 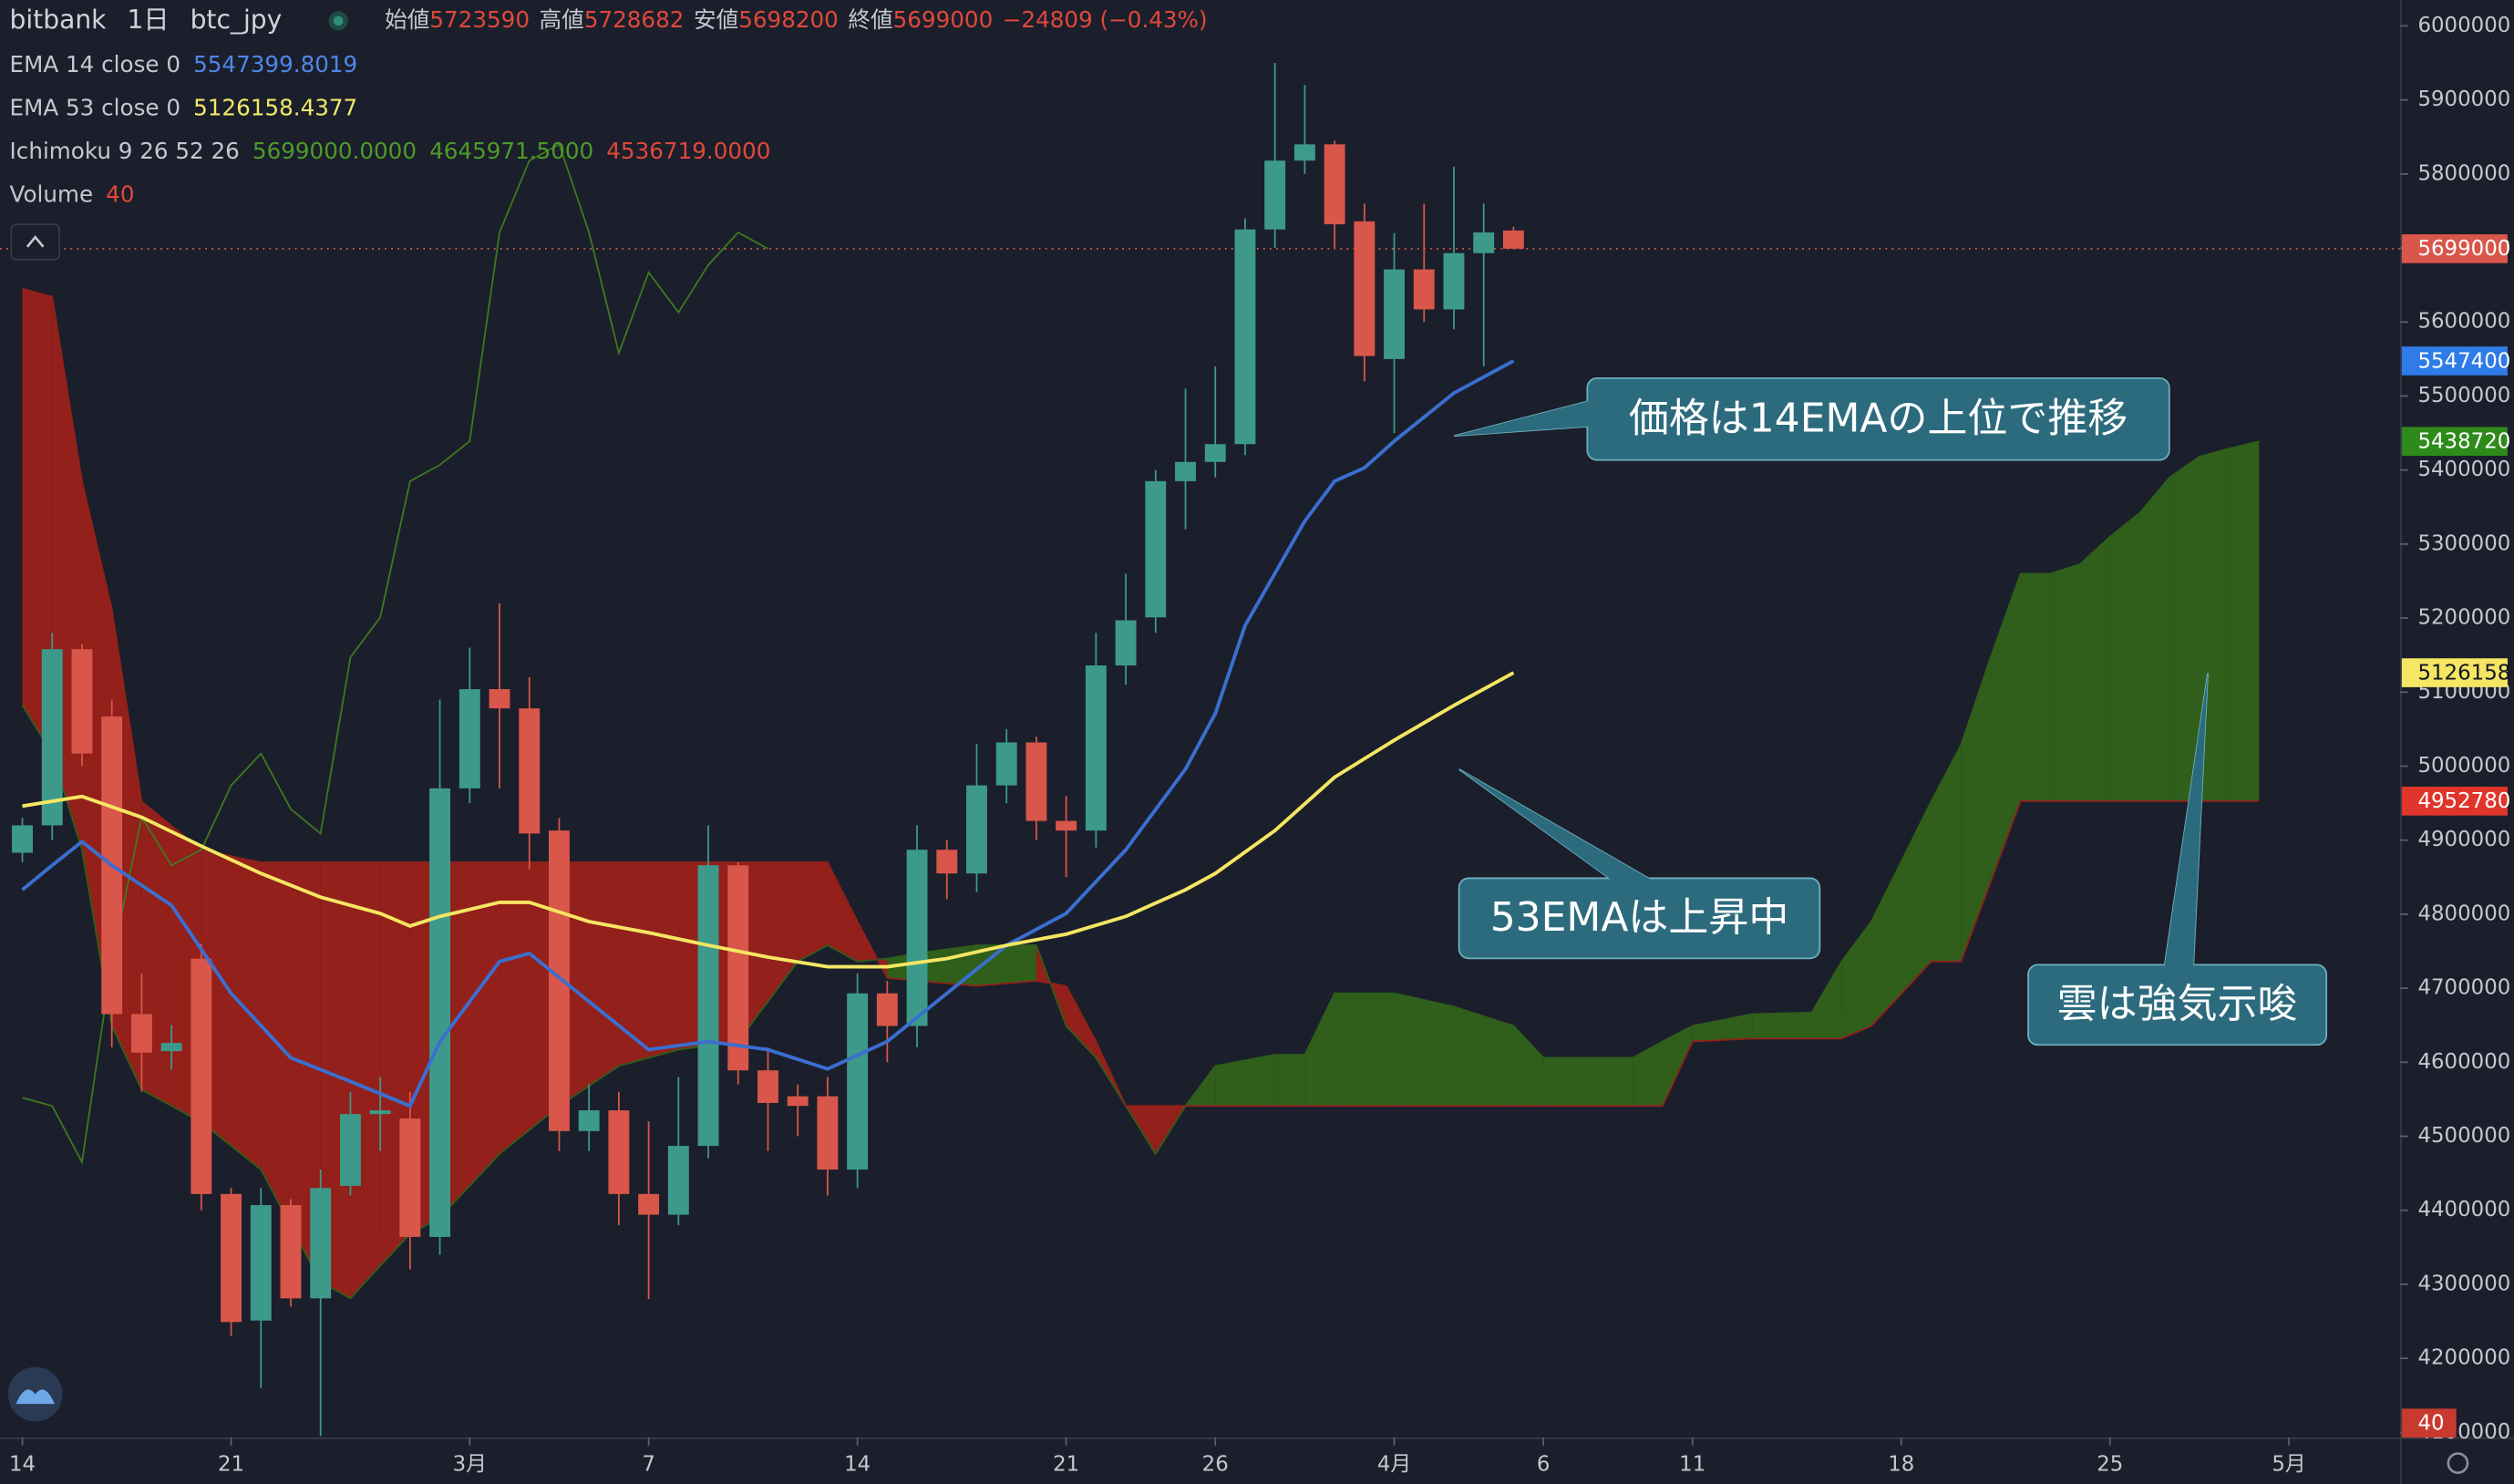 What do you see at coordinates (275, 108) in the screenshot?
I see `legend-value: 5126158.4377` at bounding box center [275, 108].